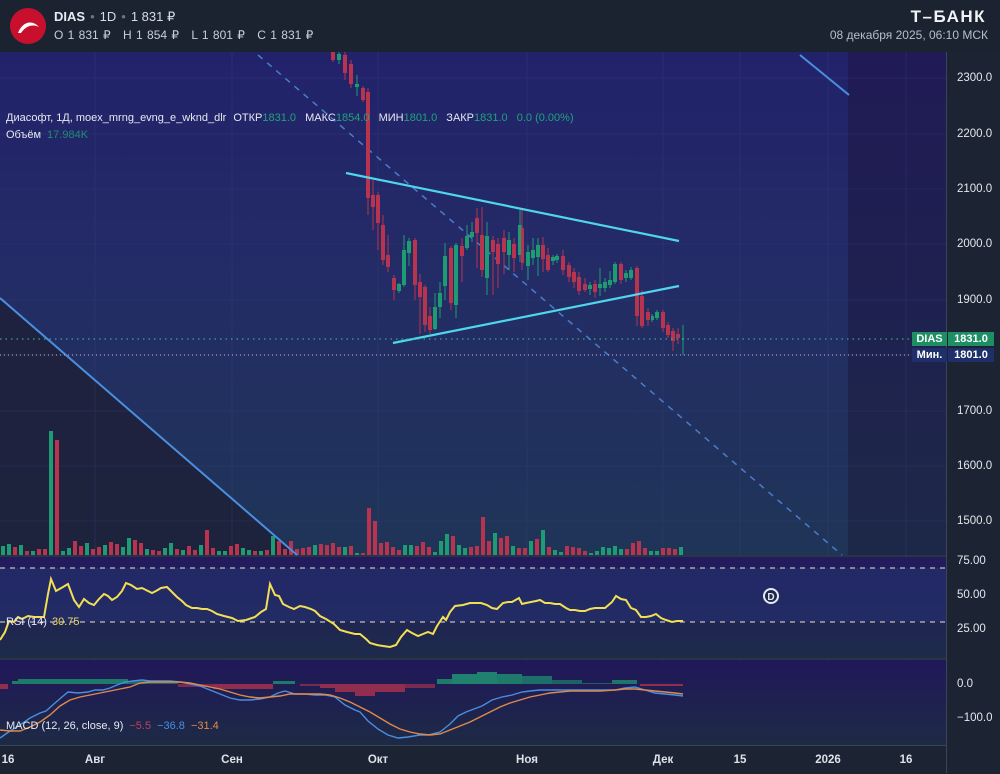 The height and width of the screenshot is (774, 1000). What do you see at coordinates (341, 612) in the screenshot?
I see `rsi-line` at bounding box center [341, 612].